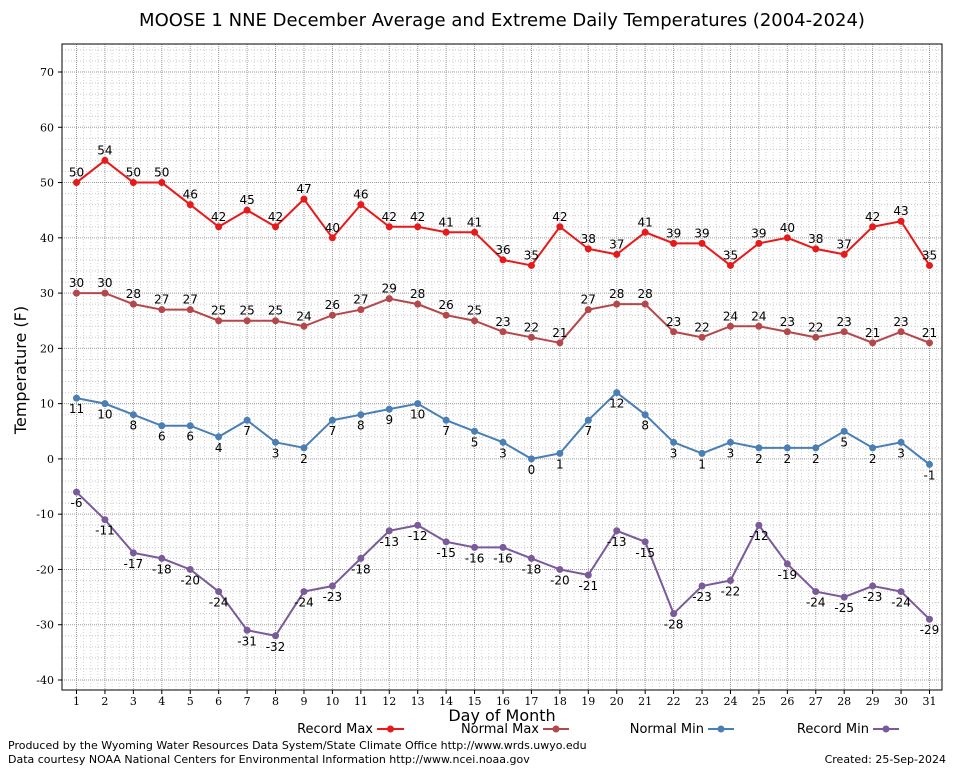 The image size is (954, 768). I want to click on normal-max-data-label: 24, so click(303, 316).